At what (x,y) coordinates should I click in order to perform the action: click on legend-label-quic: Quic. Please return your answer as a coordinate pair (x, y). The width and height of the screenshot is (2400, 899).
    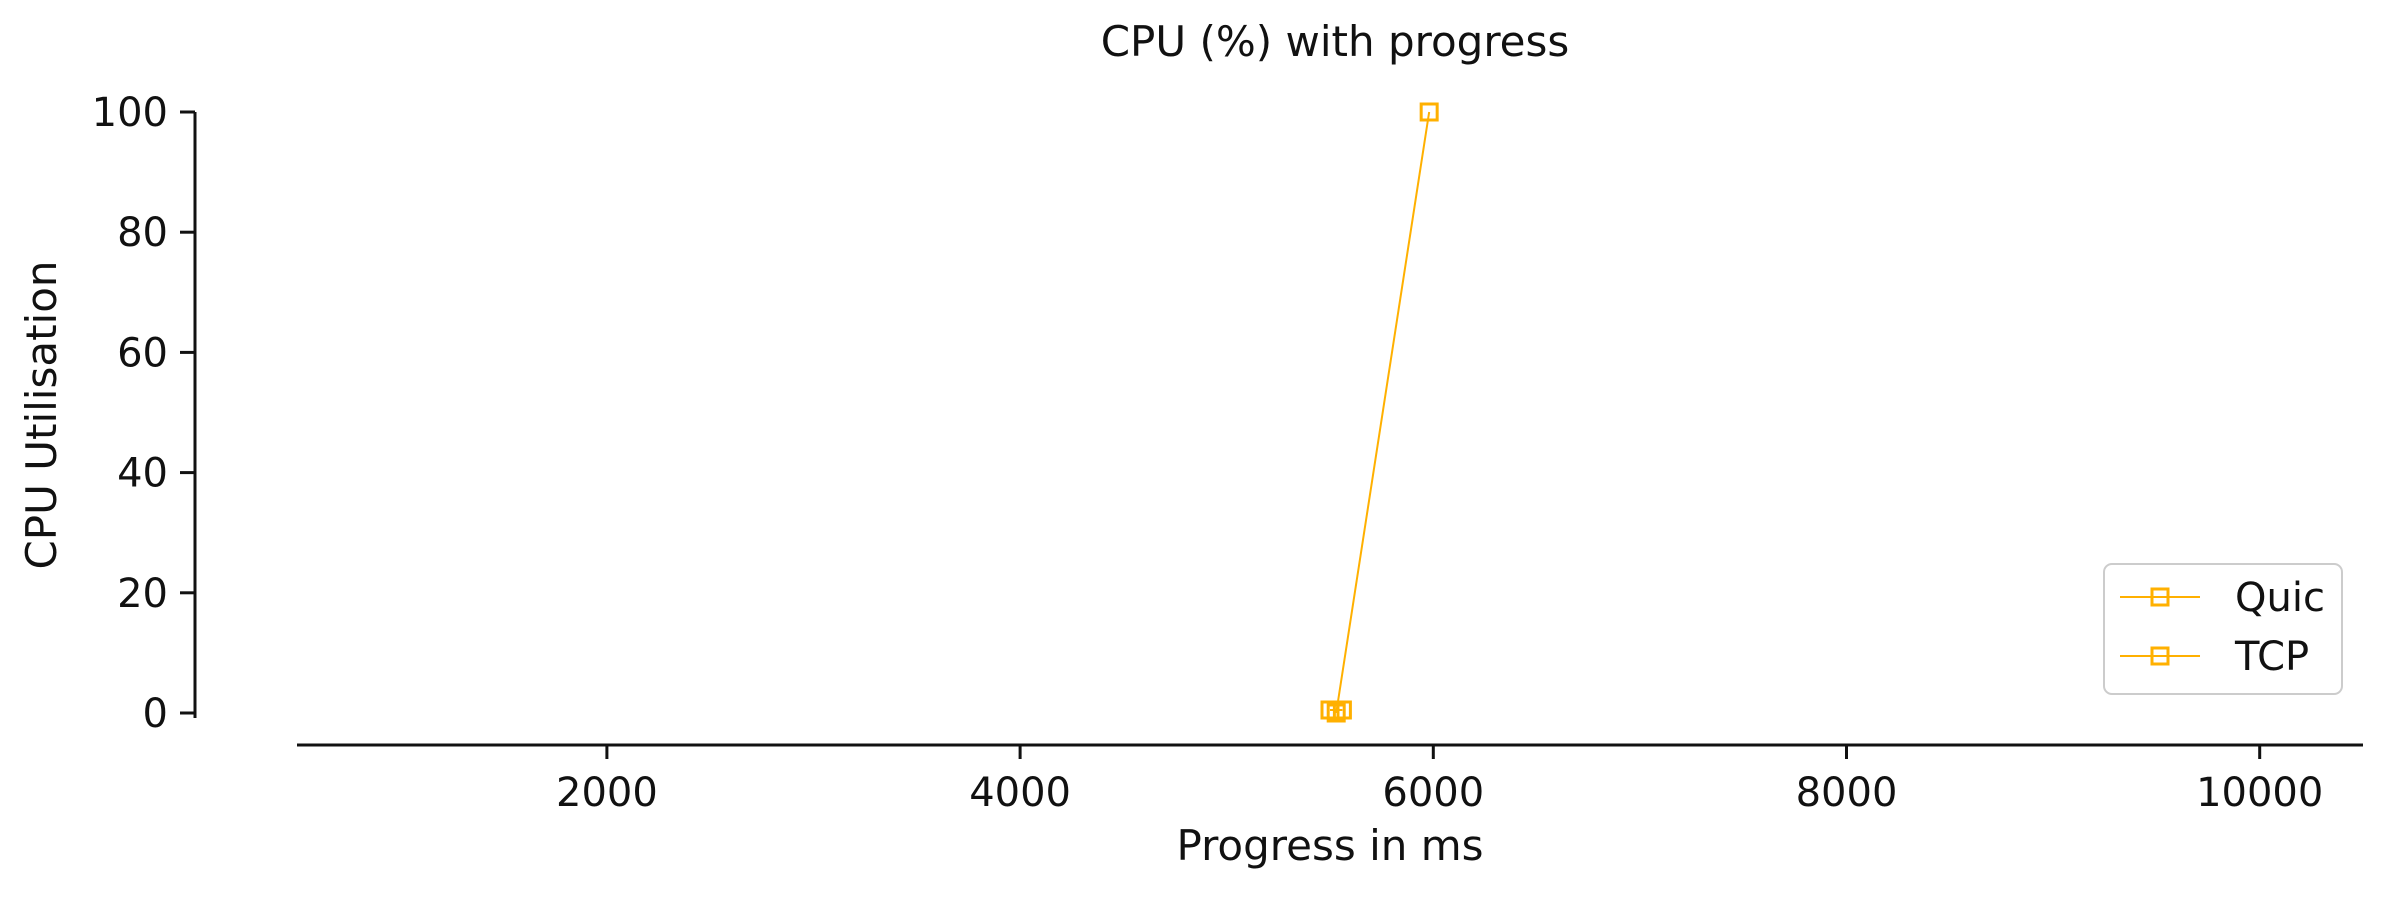
    Looking at the image, I should click on (2280, 598).